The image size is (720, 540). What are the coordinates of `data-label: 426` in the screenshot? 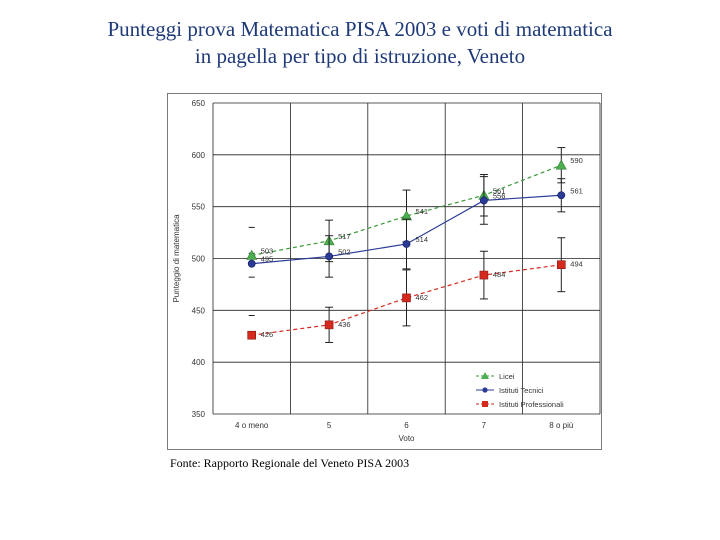 It's located at (267, 334).